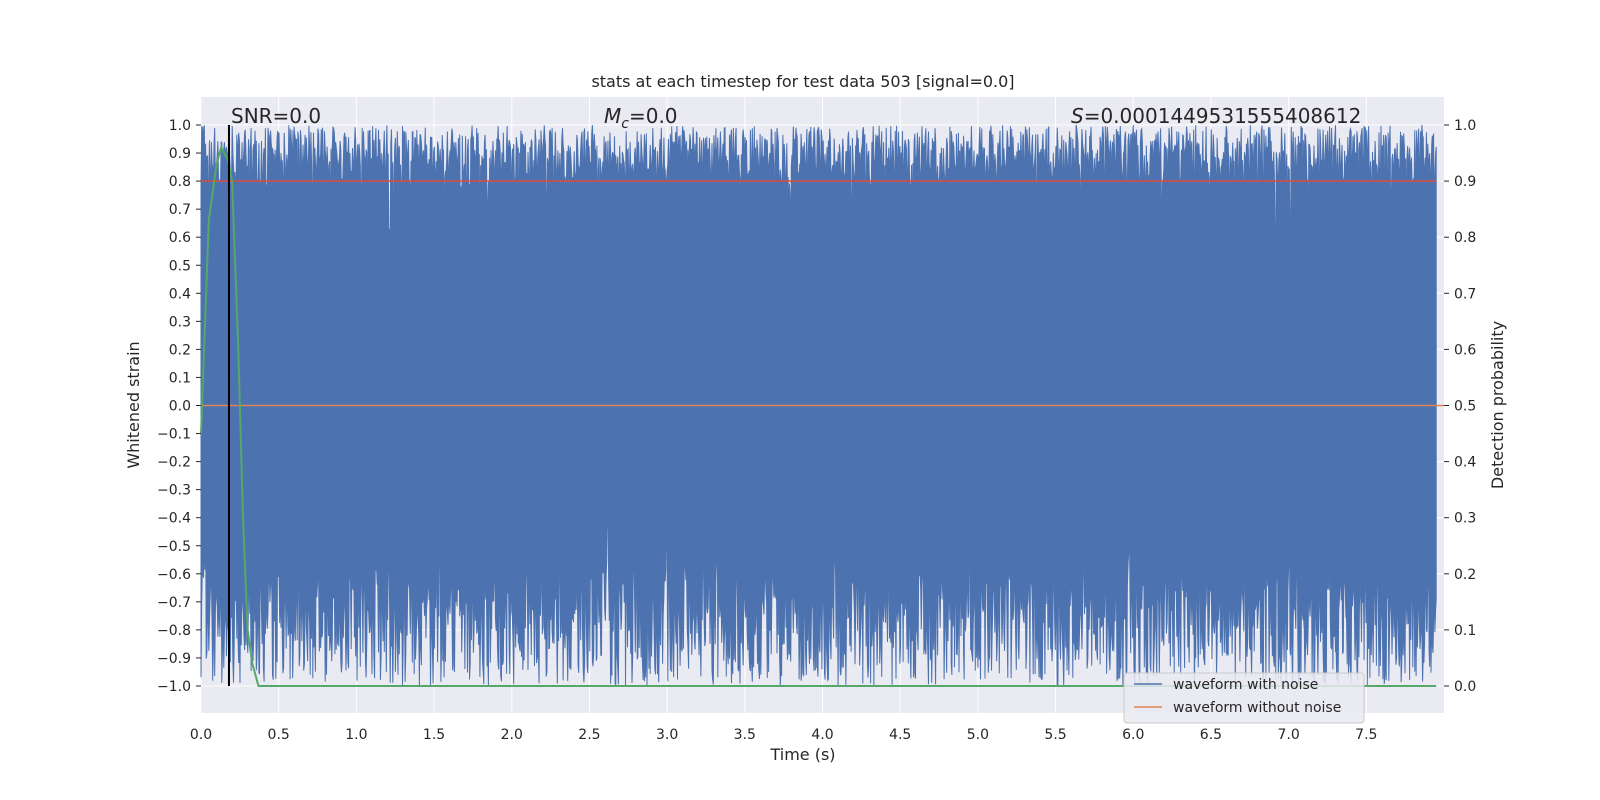  I want to click on x-tick-label: 0.5, so click(279, 735).